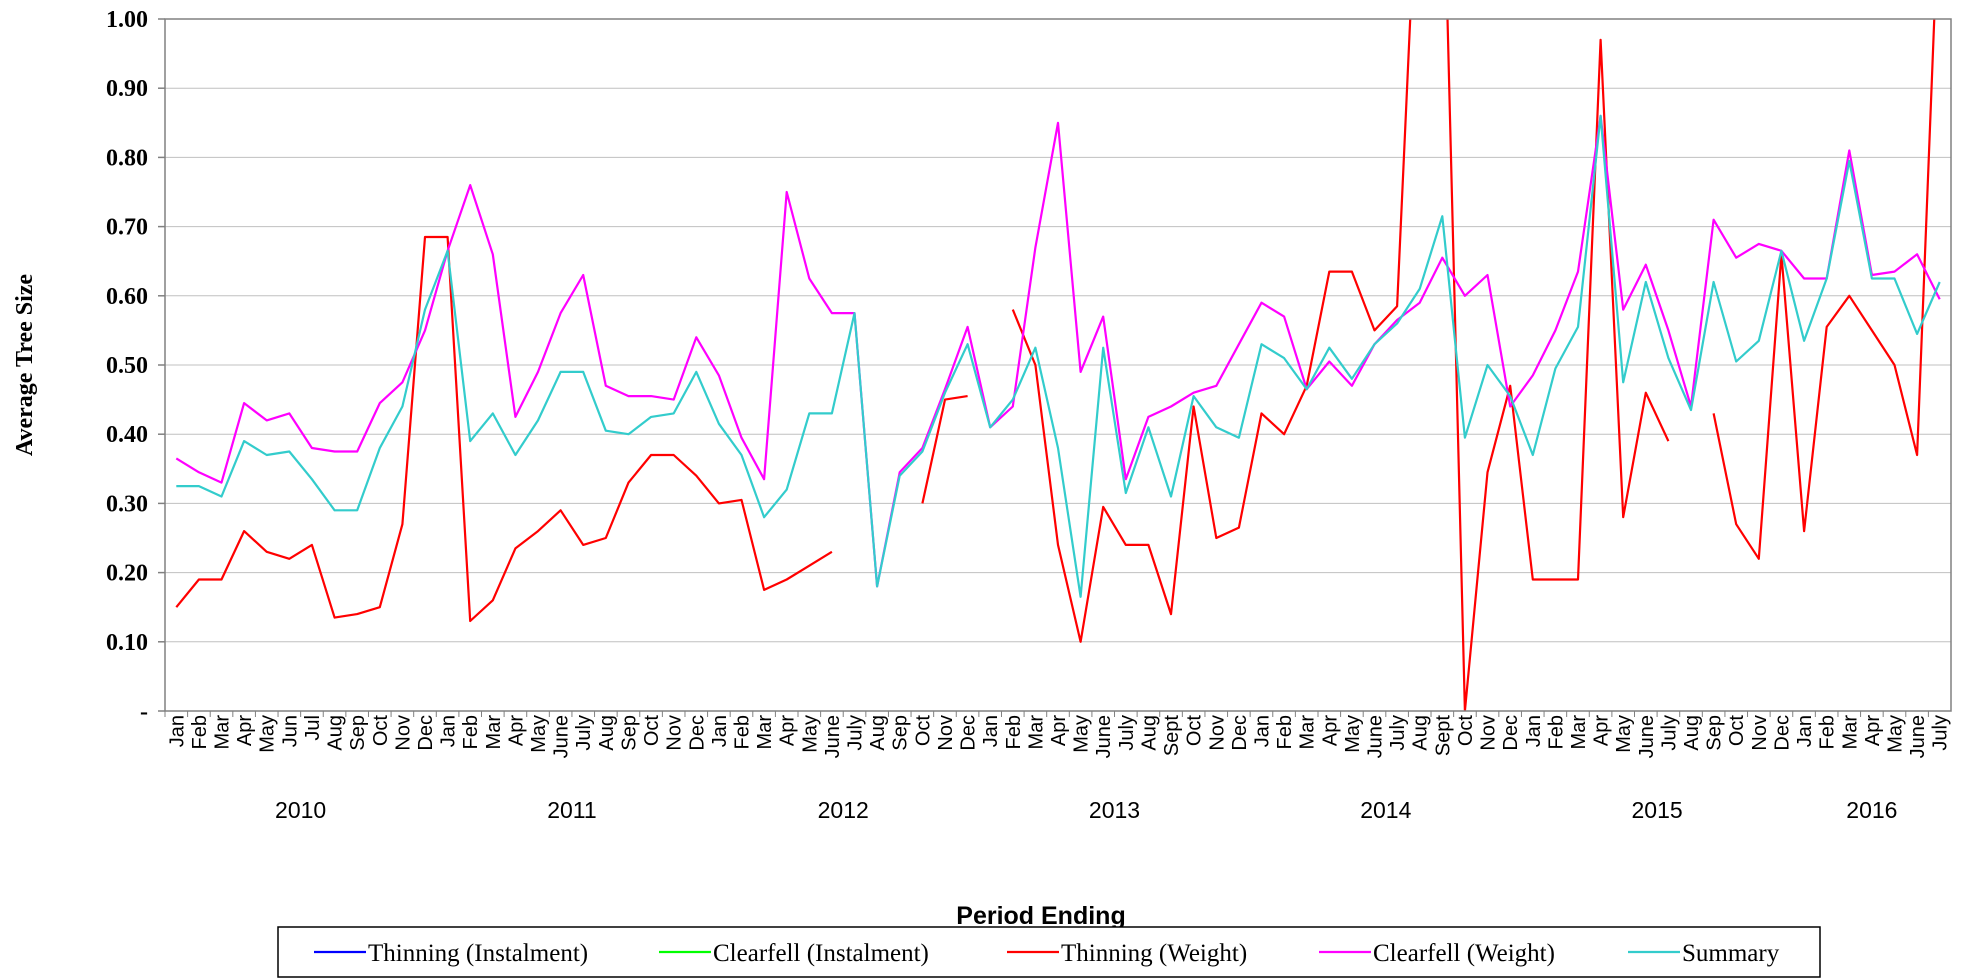  Describe the element at coordinates (127, 228) in the screenshot. I see `y-tick-label: 0.70` at that location.